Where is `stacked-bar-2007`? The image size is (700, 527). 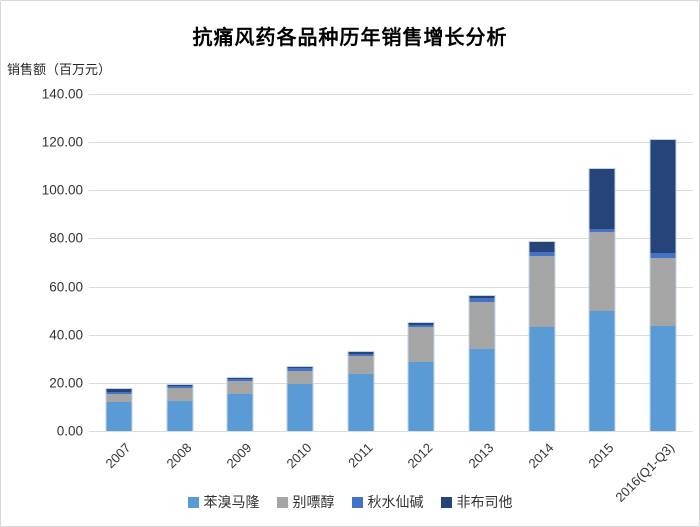 stacked-bar-2007 is located at coordinates (119, 409).